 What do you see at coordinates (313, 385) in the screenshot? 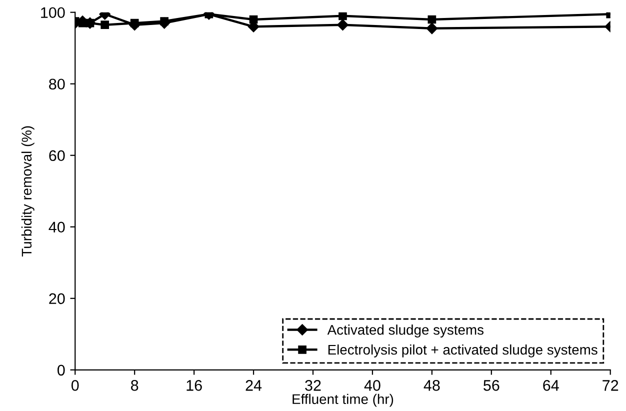
I see `x-tick-label: 32` at bounding box center [313, 385].